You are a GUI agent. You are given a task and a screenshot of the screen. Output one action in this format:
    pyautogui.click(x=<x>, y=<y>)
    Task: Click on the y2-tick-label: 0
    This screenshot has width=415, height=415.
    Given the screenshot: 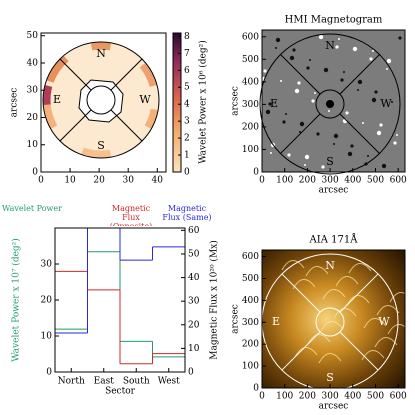 What is the action you would take?
    pyautogui.click(x=191, y=373)
    